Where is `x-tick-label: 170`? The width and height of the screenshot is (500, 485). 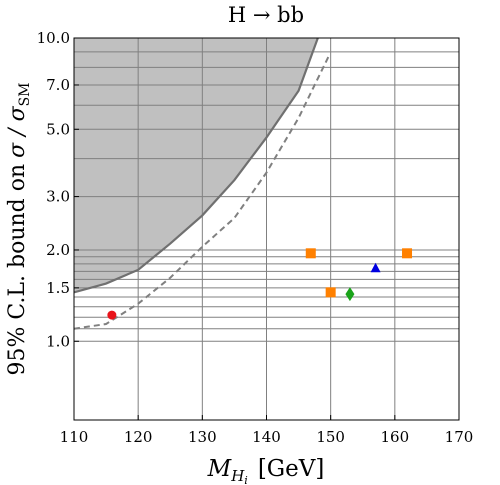
x-tick-label: 170 is located at coordinates (459, 437).